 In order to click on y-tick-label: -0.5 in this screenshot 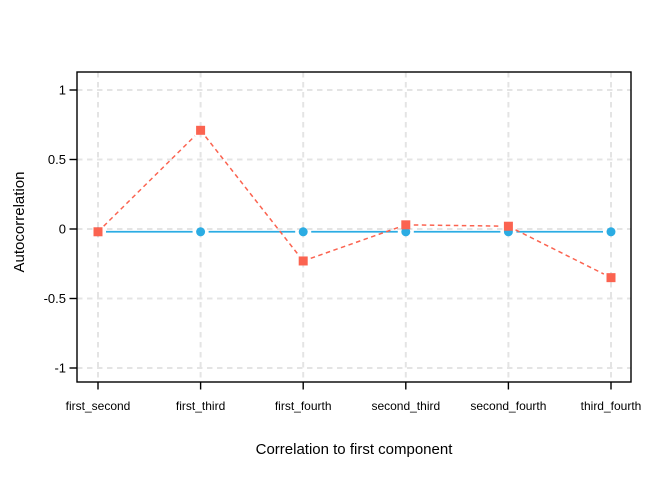, I will do `click(55, 298)`.